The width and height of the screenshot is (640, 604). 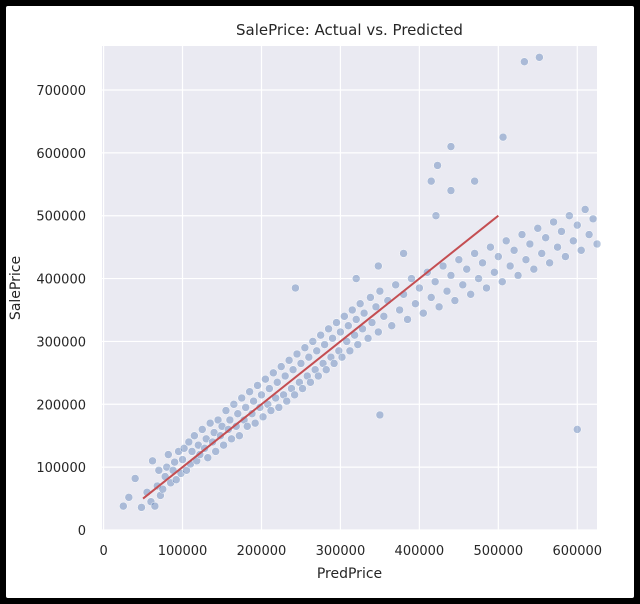 What do you see at coordinates (349, 574) in the screenshot?
I see `x-axis-label: PredPrice` at bounding box center [349, 574].